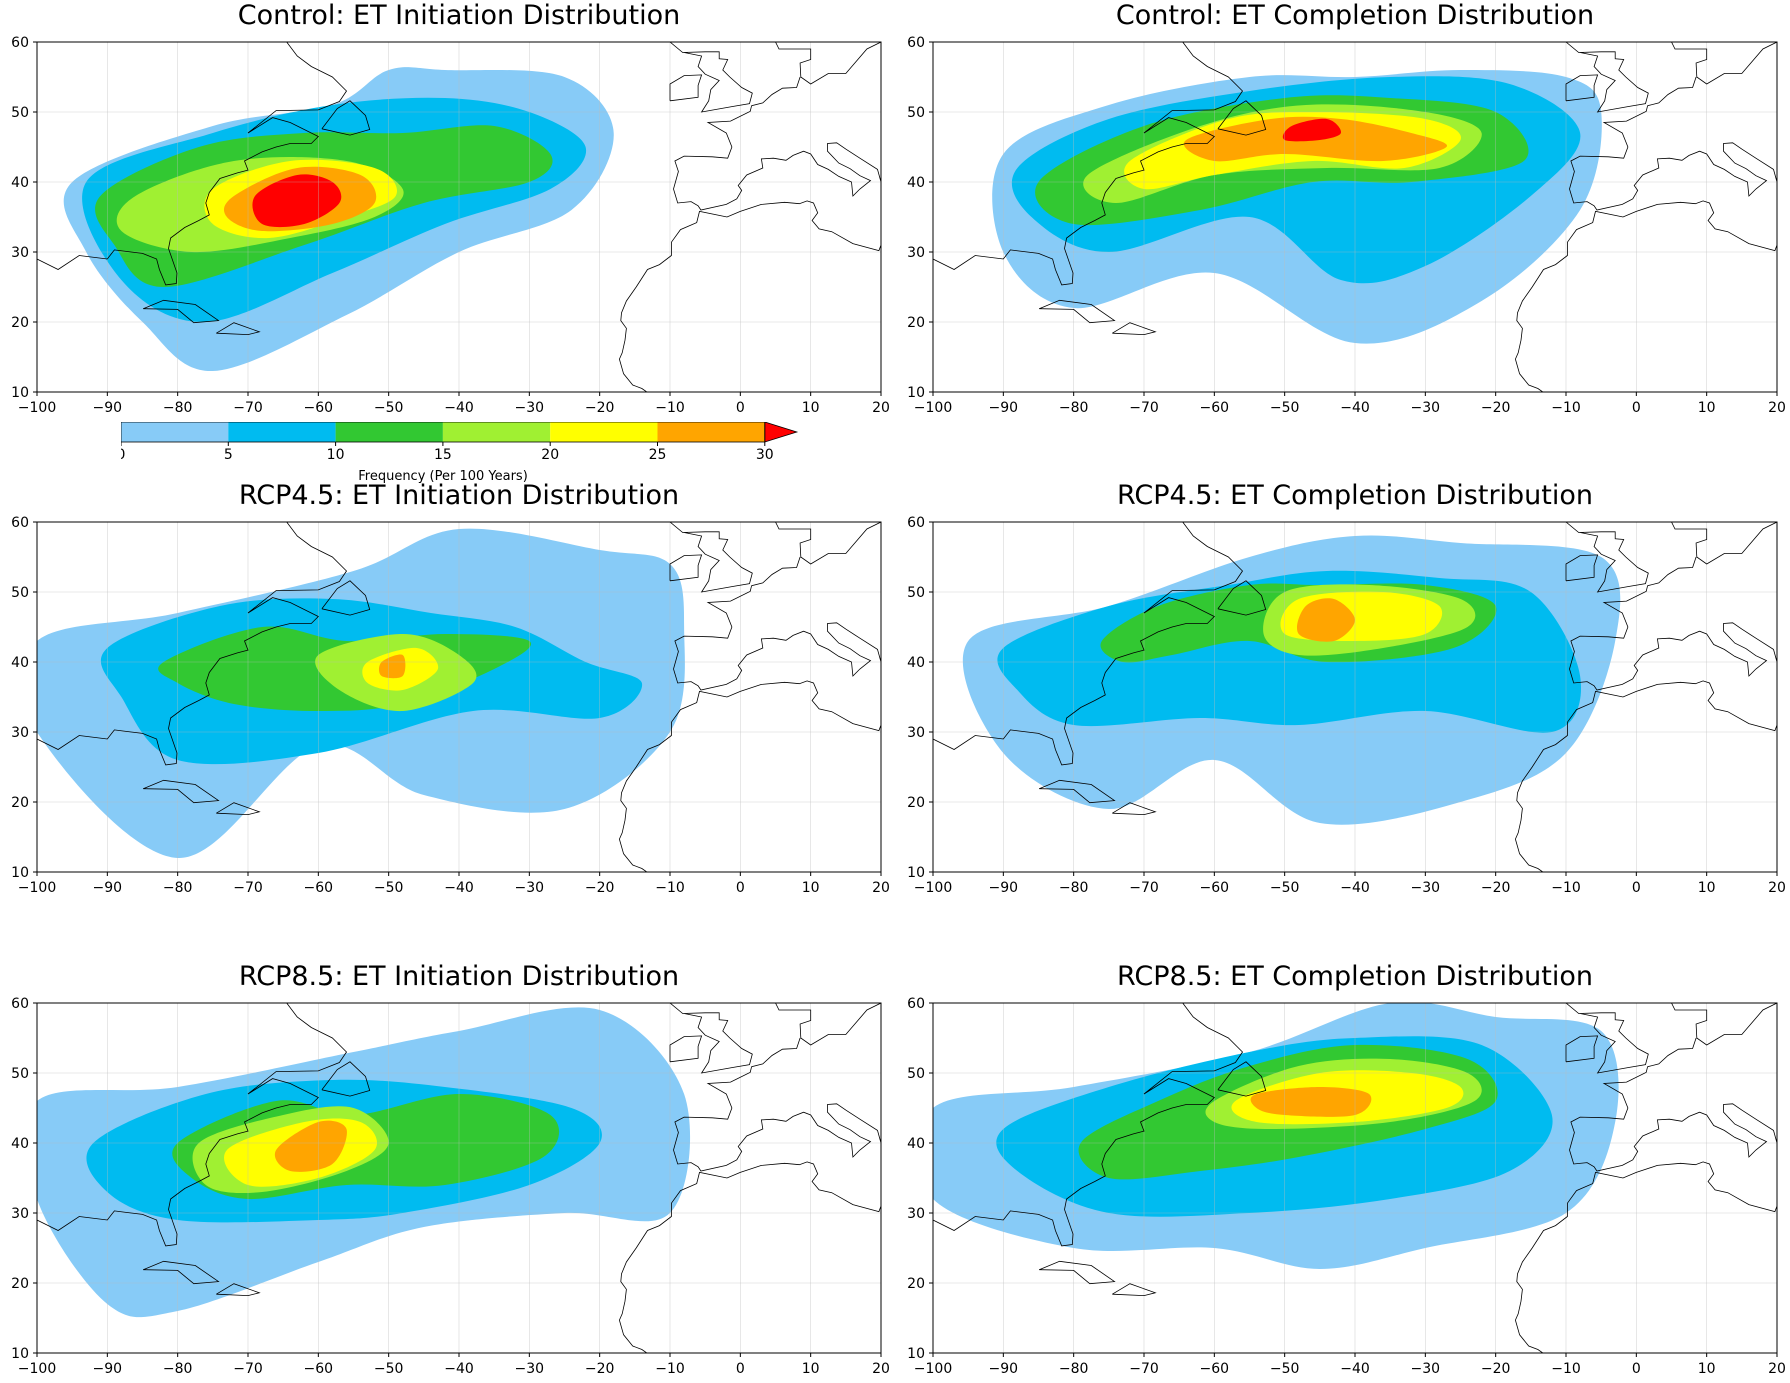 The image size is (1790, 1383). What do you see at coordinates (781, 432) in the screenshot?
I see `colorbar-extend-arrow` at bounding box center [781, 432].